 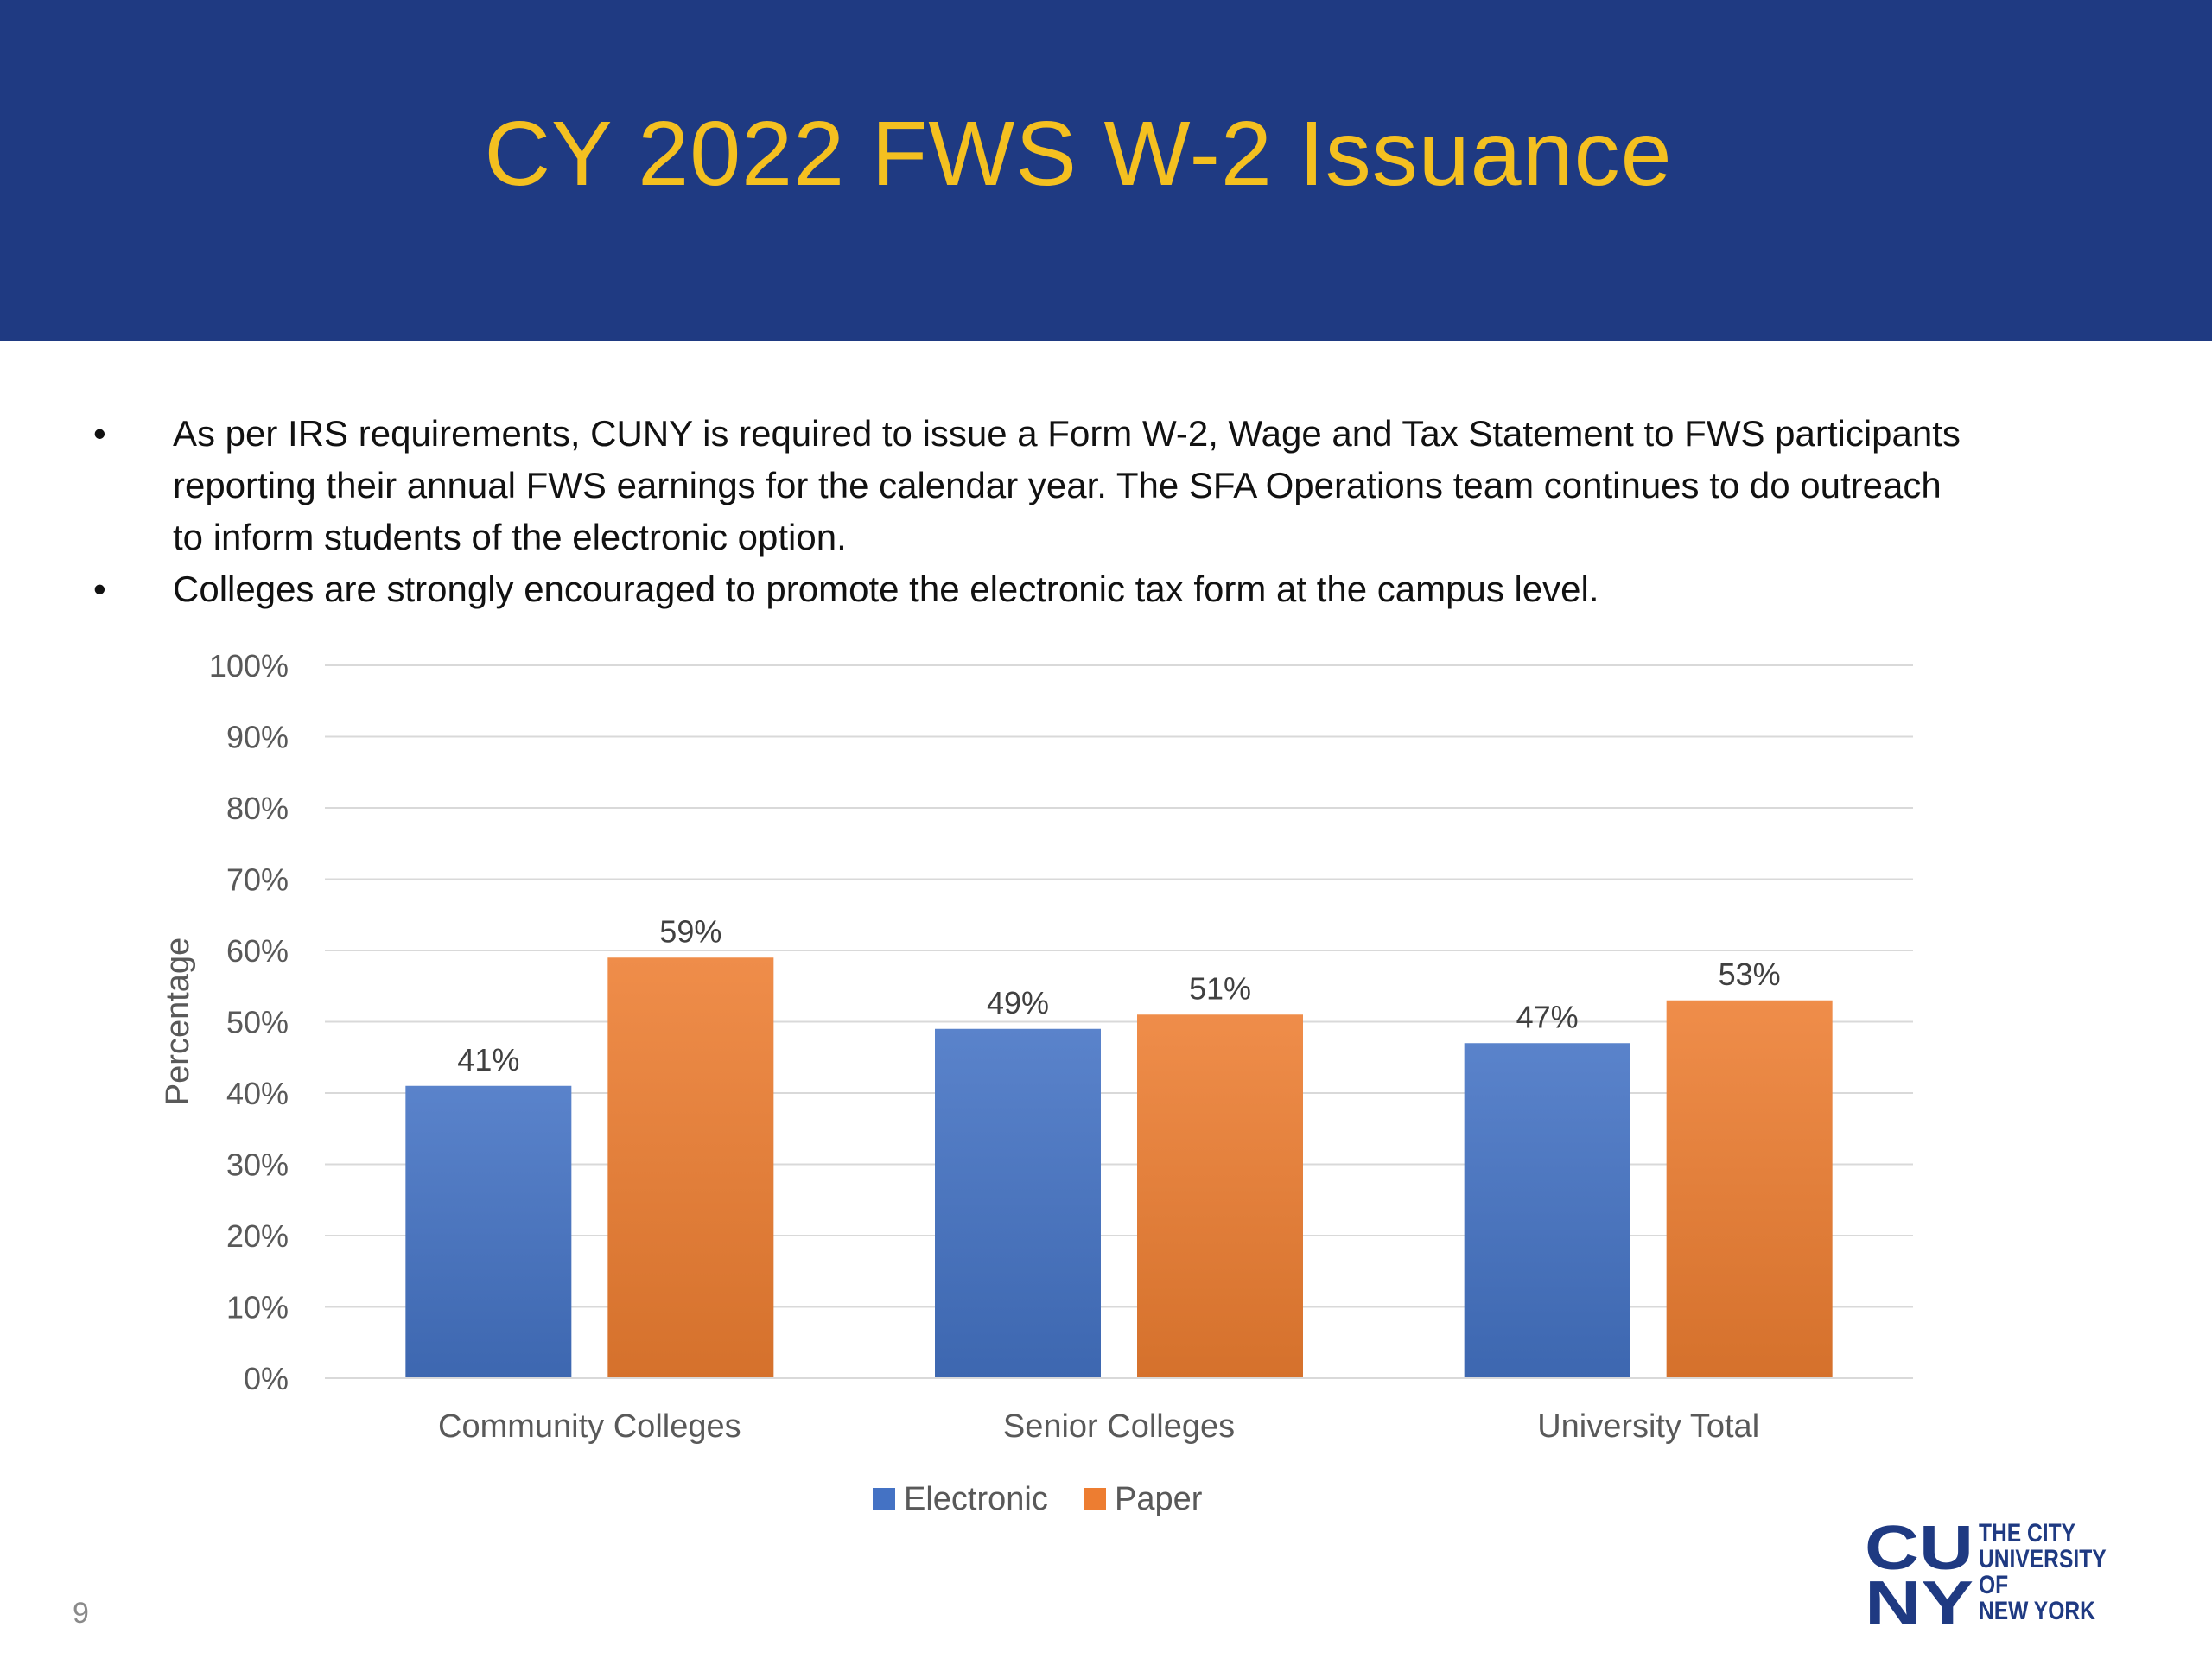 What do you see at coordinates (976, 1499) in the screenshot?
I see `legend-label: Electronic` at bounding box center [976, 1499].